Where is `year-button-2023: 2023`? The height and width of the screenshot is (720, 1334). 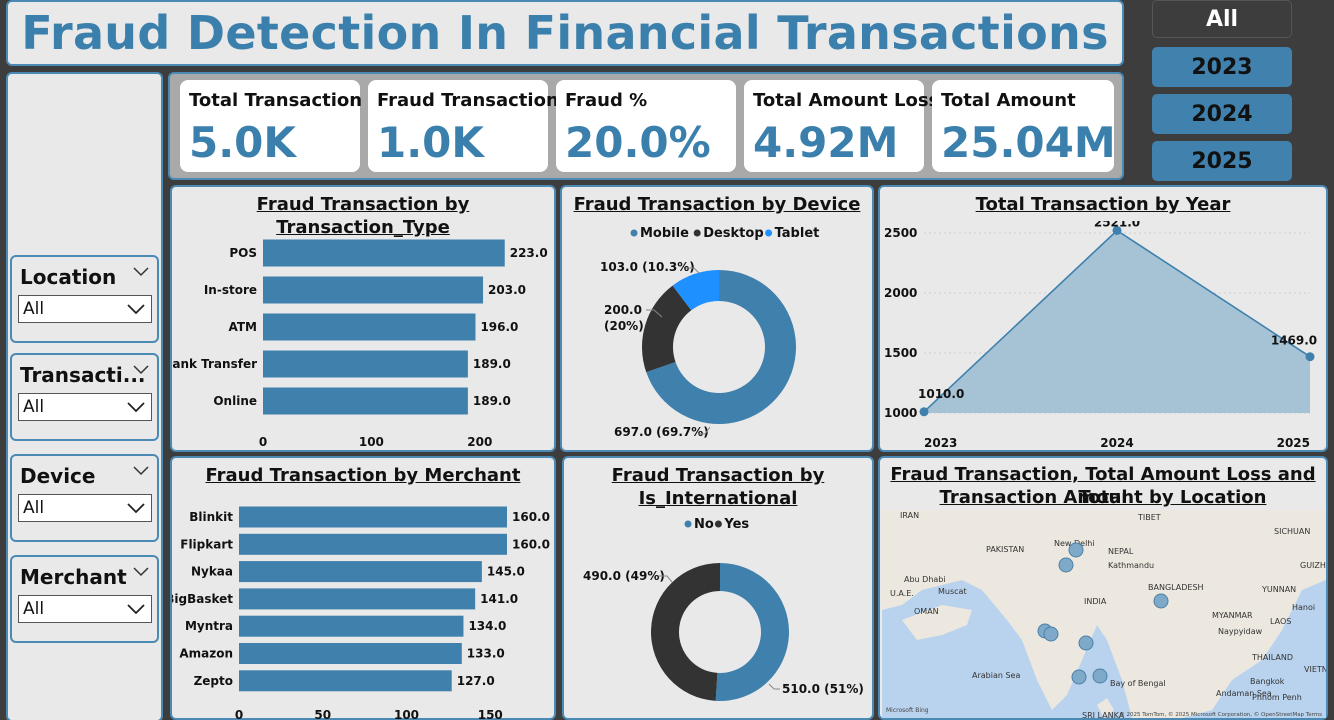 year-button-2023: 2023 is located at coordinates (1222, 67).